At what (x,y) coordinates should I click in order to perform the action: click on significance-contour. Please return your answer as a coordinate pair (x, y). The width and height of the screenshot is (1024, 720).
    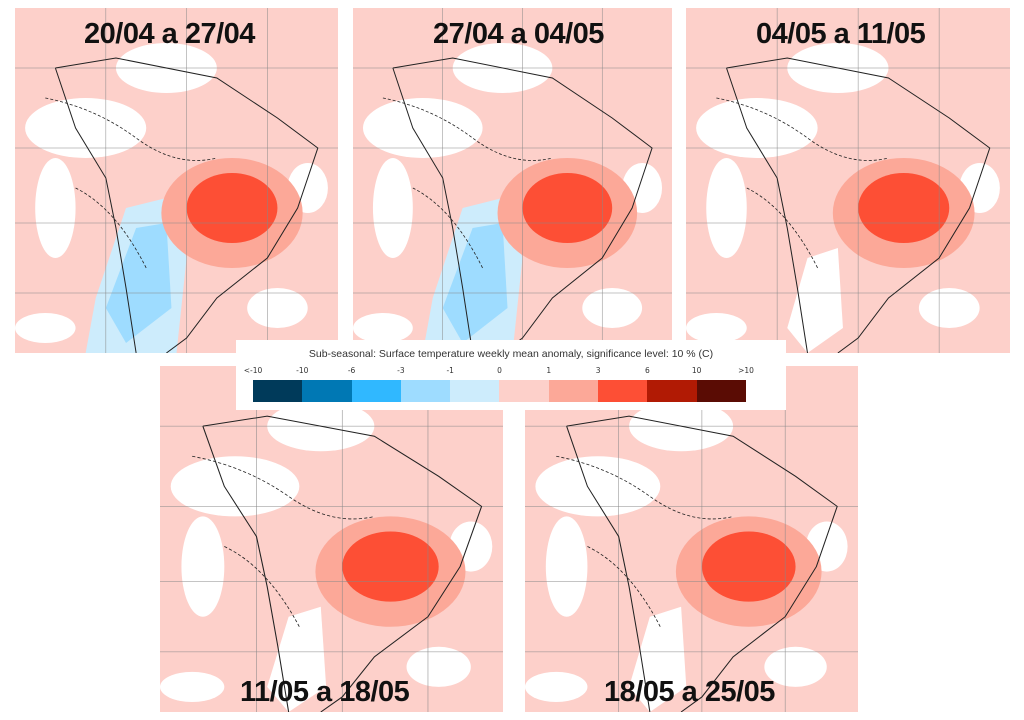
    Looking at the image, I should click on (467, 183).